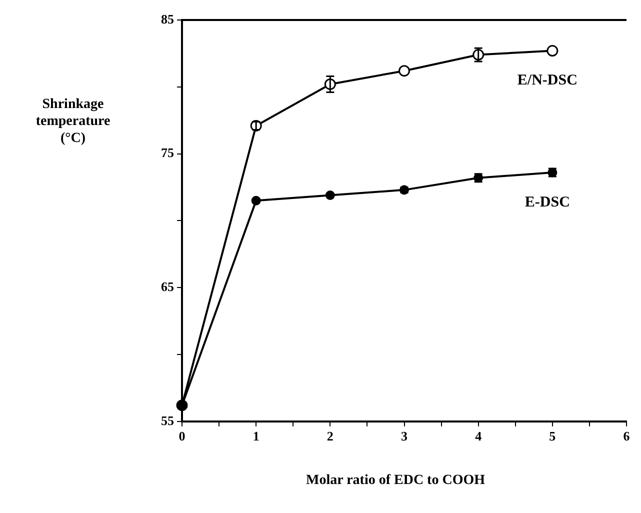  I want to click on x-tick-label: 3, so click(404, 436).